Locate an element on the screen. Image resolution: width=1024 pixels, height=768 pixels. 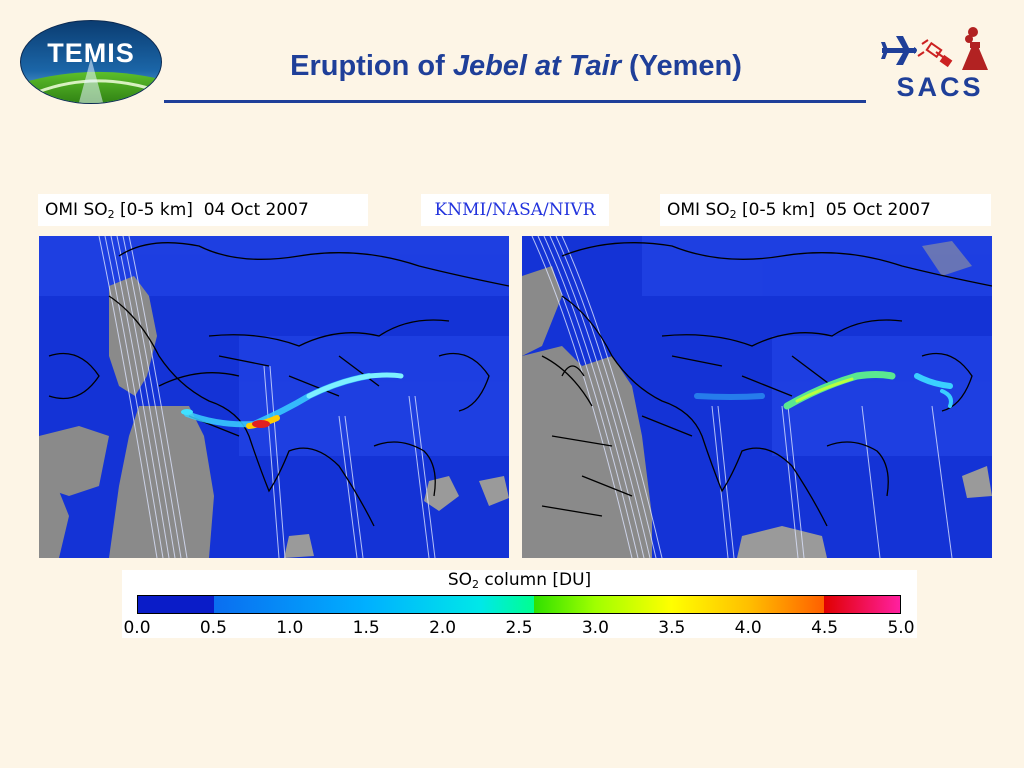
sacs-logo: SACS is located at coordinates (938, 62).